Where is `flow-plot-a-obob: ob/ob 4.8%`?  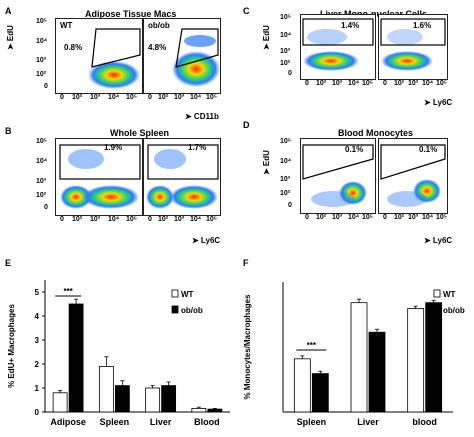 flow-plot-a-obob: ob/ob 4.8% is located at coordinates (182, 56).